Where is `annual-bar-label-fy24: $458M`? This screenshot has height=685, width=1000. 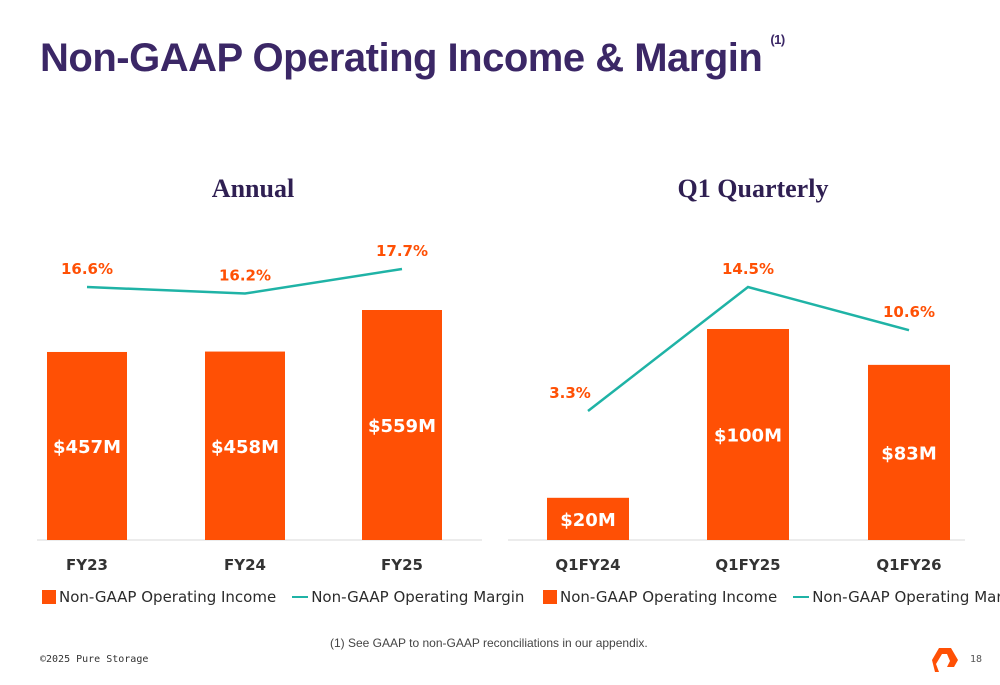
annual-bar-label-fy24: $458M is located at coordinates (245, 447).